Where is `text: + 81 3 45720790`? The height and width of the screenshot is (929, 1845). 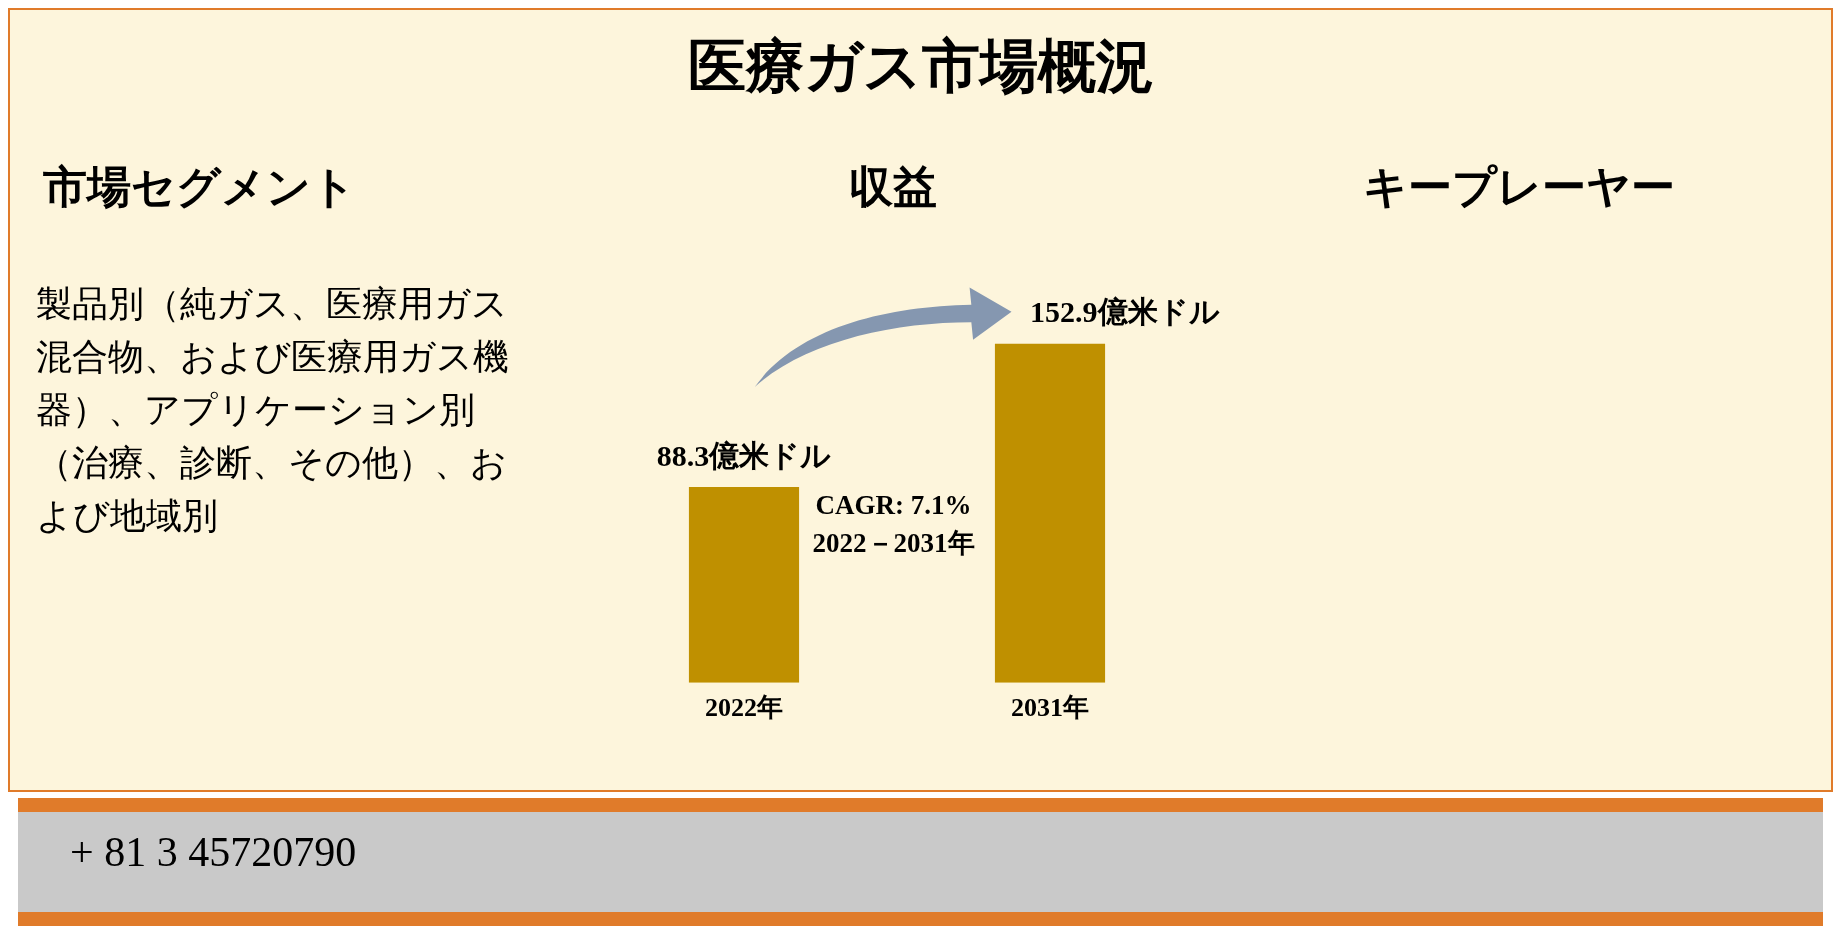 text: + 81 3 45720790 is located at coordinates (213, 852).